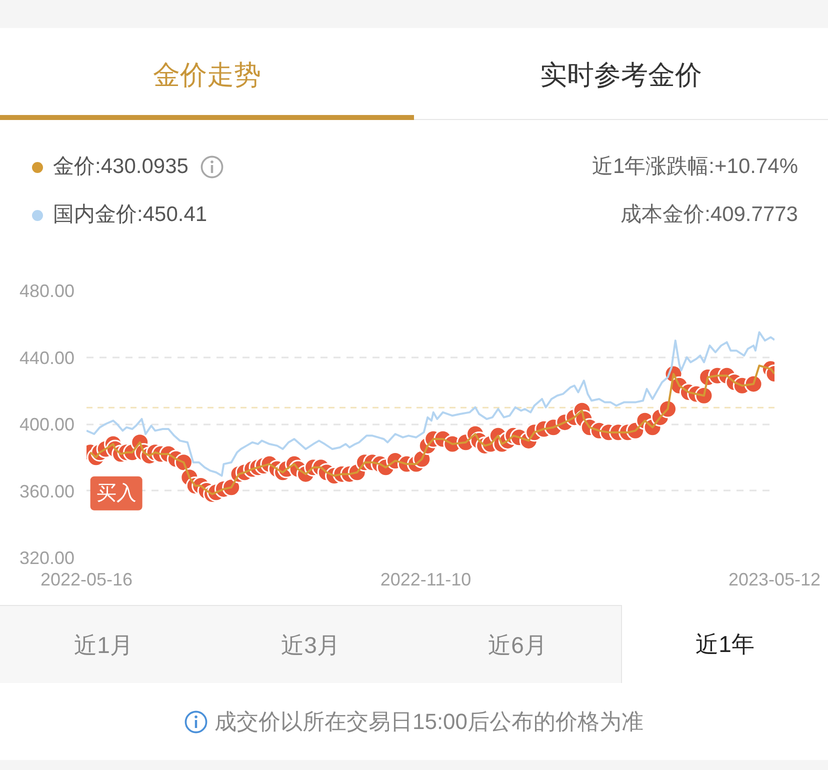 This screenshot has width=828, height=770. I want to click on text: 近1年涨跌幅:+10.74%, so click(695, 166).